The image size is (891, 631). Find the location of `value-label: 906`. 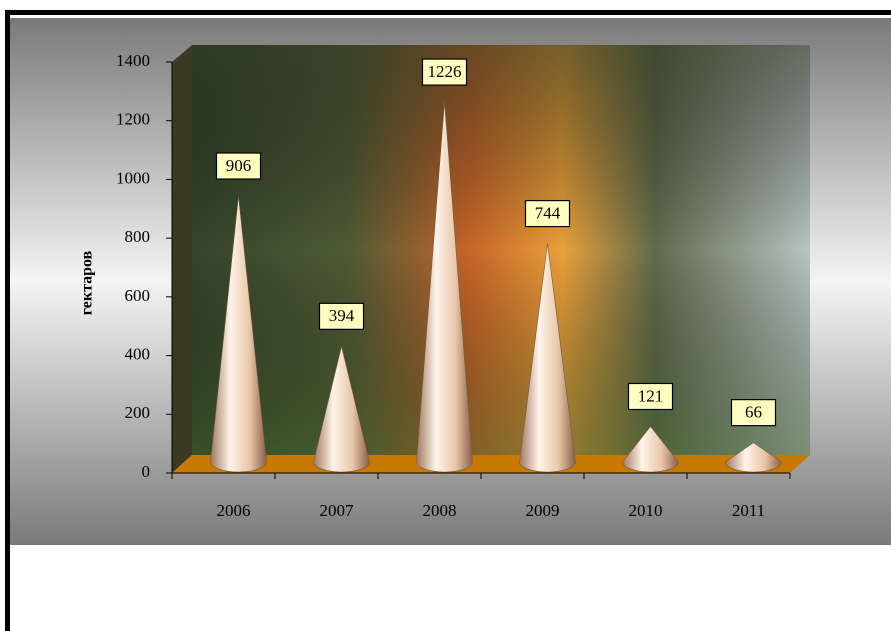

value-label: 906 is located at coordinates (239, 165).